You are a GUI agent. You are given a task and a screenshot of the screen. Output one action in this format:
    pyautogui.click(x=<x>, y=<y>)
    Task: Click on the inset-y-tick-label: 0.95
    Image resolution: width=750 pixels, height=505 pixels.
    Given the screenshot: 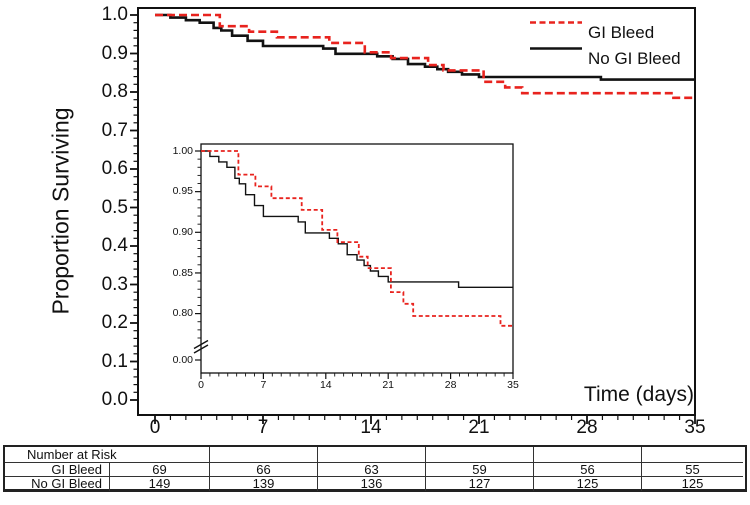 What is the action you would take?
    pyautogui.click(x=182, y=191)
    